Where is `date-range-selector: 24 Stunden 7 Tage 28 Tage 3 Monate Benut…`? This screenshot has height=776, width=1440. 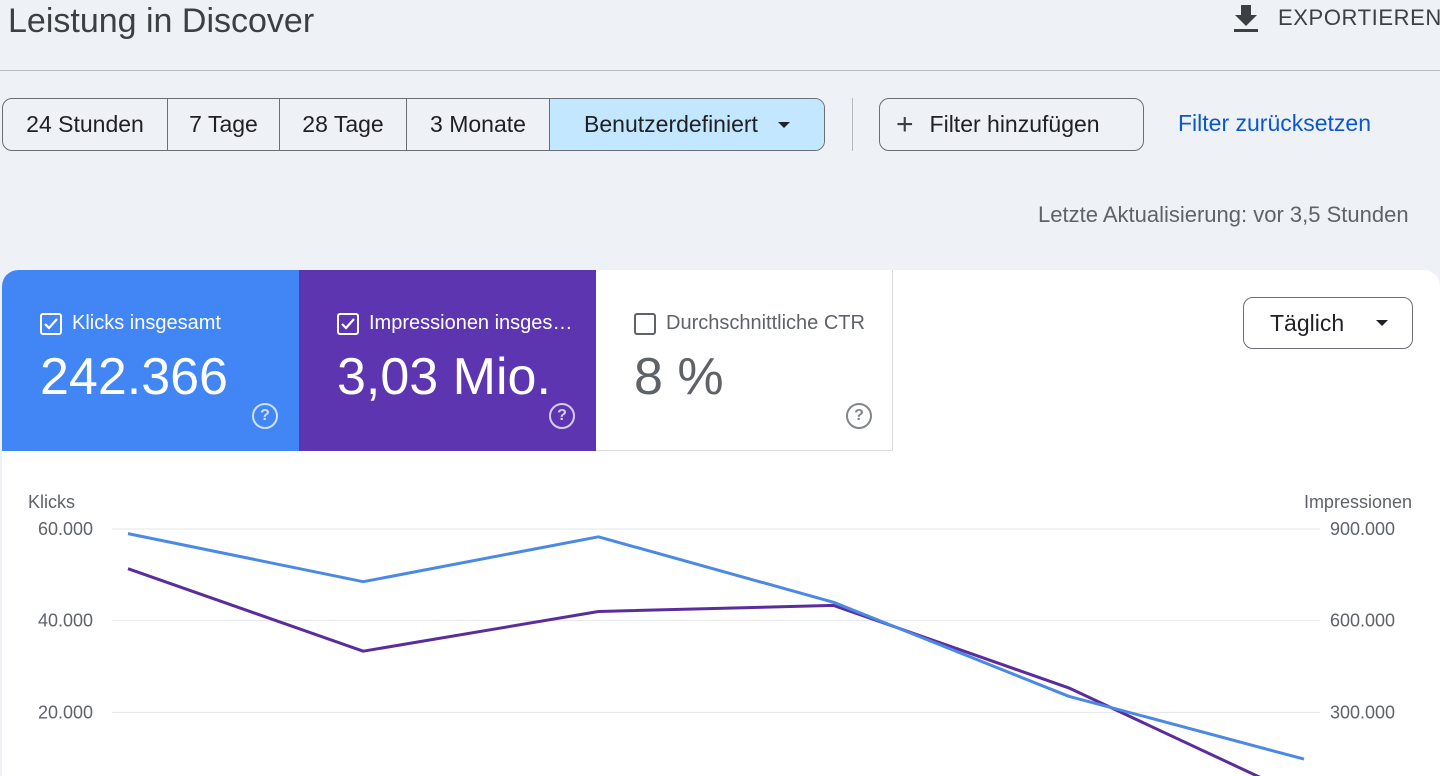
date-range-selector: 24 Stunden 7 Tage 28 Tage 3 Monate Benut… is located at coordinates (413, 124).